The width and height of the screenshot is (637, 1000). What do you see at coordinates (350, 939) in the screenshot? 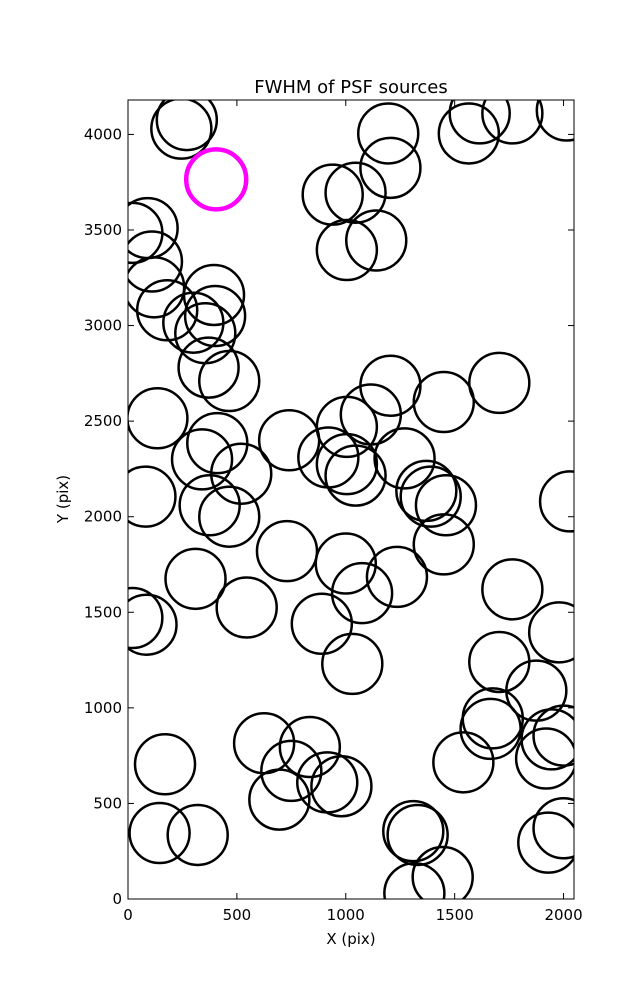
I see `x-axis-label: X (pix)` at bounding box center [350, 939].